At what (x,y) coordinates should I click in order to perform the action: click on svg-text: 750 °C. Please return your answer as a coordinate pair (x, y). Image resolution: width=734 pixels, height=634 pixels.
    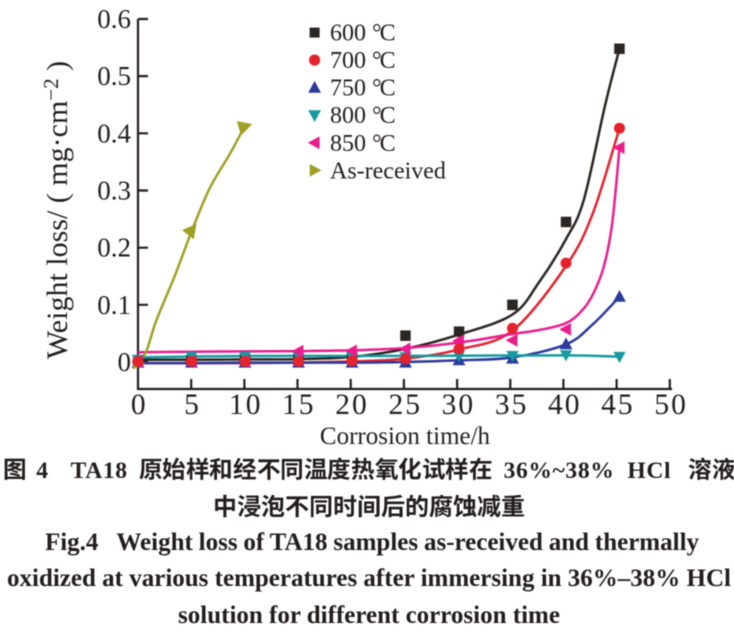
    Looking at the image, I should click on (363, 89).